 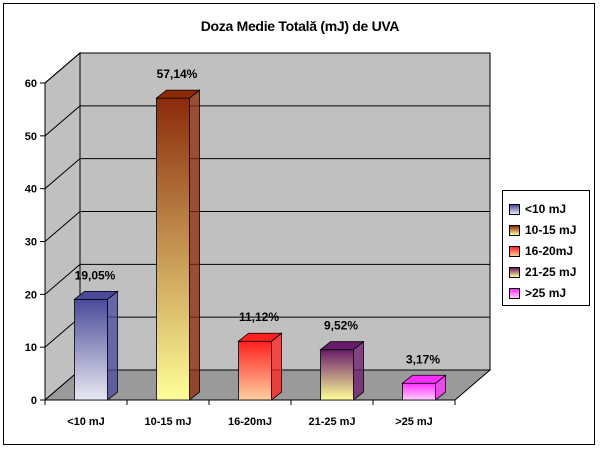 What do you see at coordinates (546, 209) in the screenshot?
I see `legend-label: <10 mJ` at bounding box center [546, 209].